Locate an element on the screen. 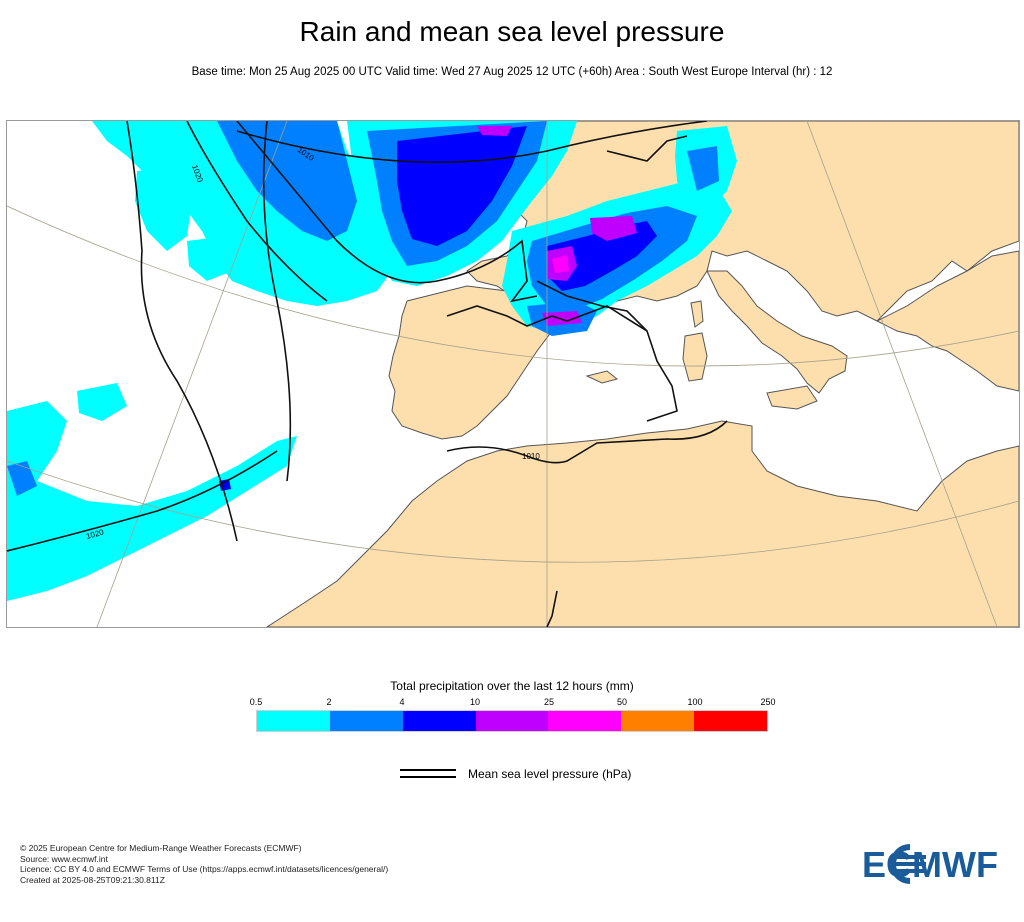 Image resolution: width=1024 pixels, height=922 pixels. isobar-1010-sw is located at coordinates (142, 501).